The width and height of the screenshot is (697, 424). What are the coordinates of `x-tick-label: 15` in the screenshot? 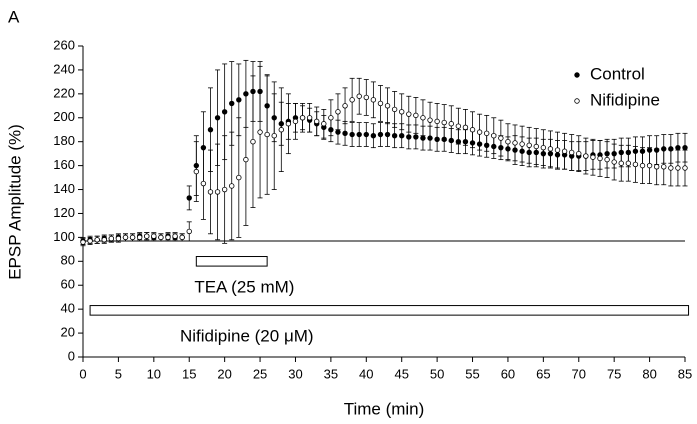 It's located at (189, 373).